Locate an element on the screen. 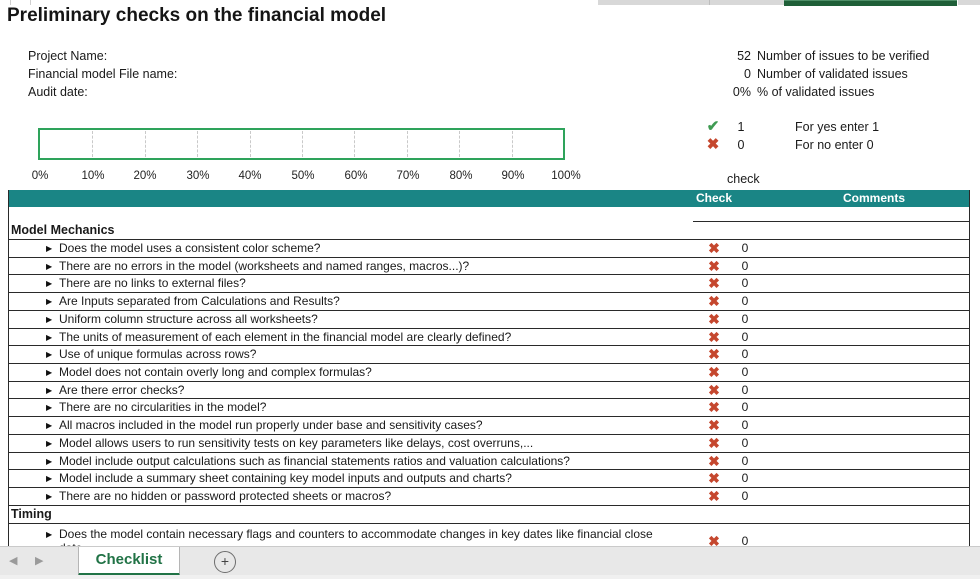 The height and width of the screenshot is (579, 980). progress-bar-chart is located at coordinates (301, 144).